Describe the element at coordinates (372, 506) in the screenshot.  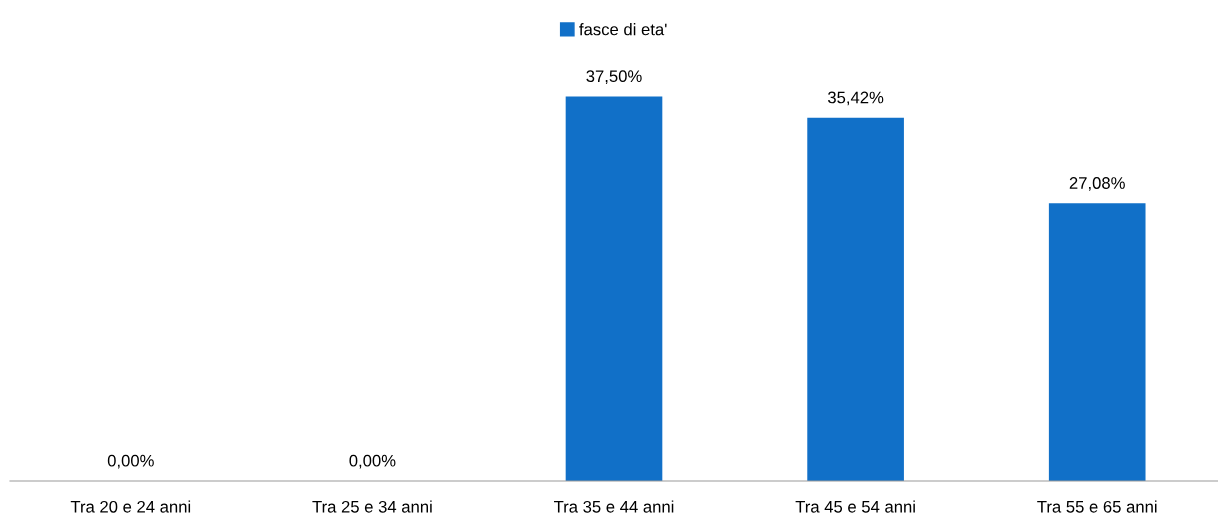
I see `x-tick-label: Tra 25 e 34 anni` at that location.